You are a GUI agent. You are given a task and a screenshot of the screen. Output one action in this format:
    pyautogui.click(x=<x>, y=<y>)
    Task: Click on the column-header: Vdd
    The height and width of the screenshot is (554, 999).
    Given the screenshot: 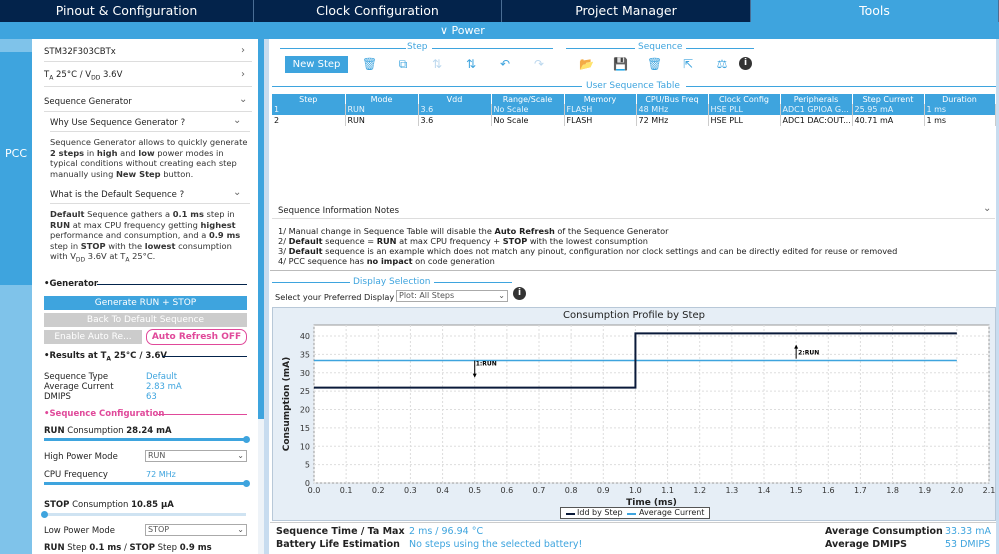 What is the action you would take?
    pyautogui.click(x=455, y=99)
    